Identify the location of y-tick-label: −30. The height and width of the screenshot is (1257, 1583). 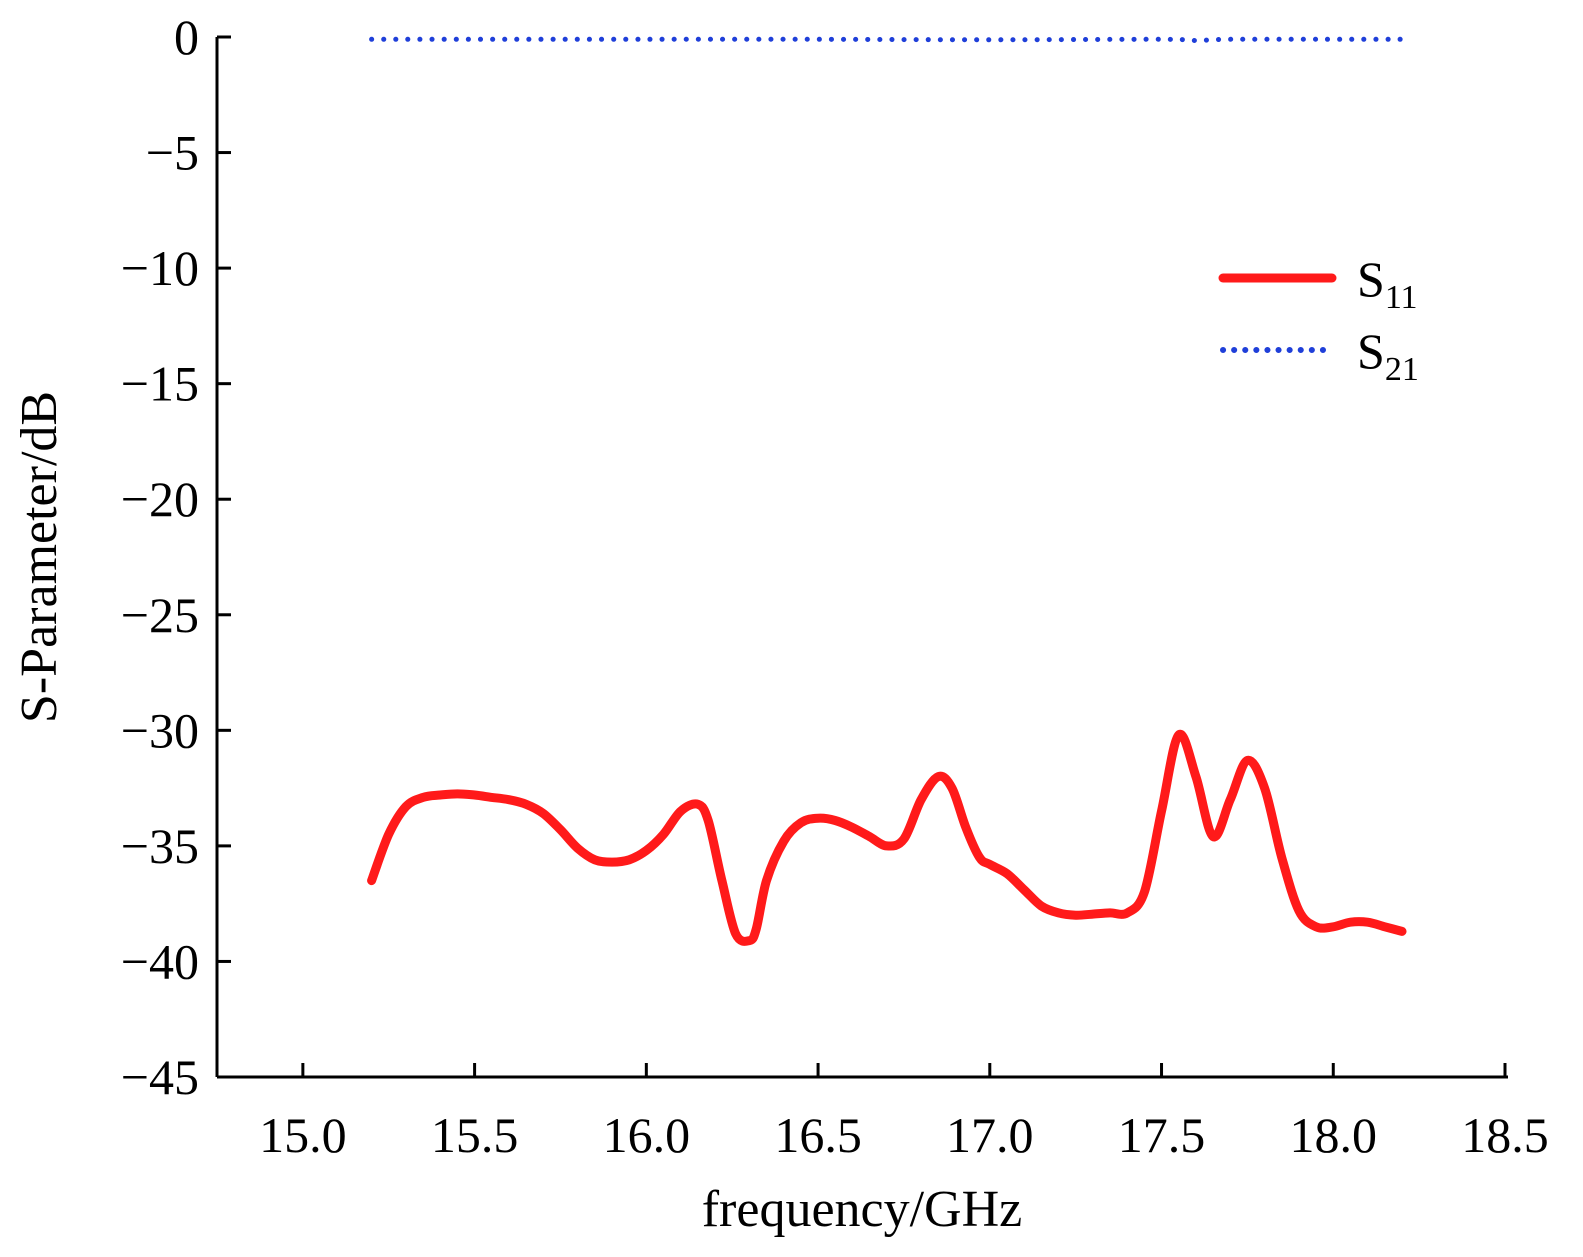
(160, 730).